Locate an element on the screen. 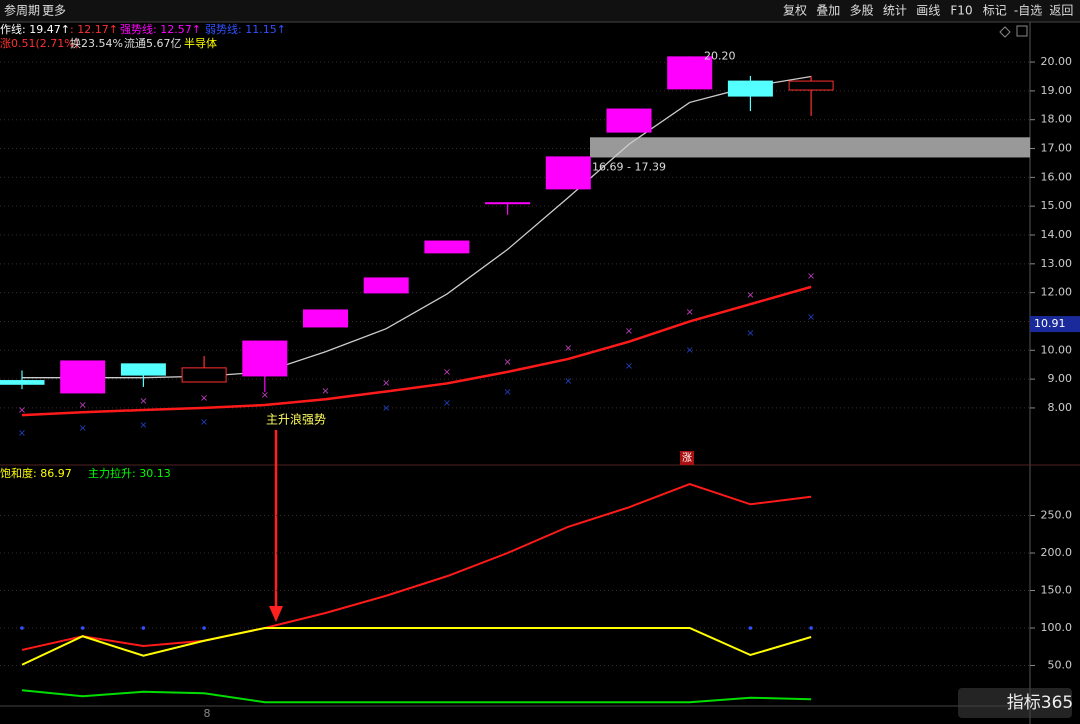 The height and width of the screenshot is (724, 1080). toolbar-item: 更多 is located at coordinates (54, 11).